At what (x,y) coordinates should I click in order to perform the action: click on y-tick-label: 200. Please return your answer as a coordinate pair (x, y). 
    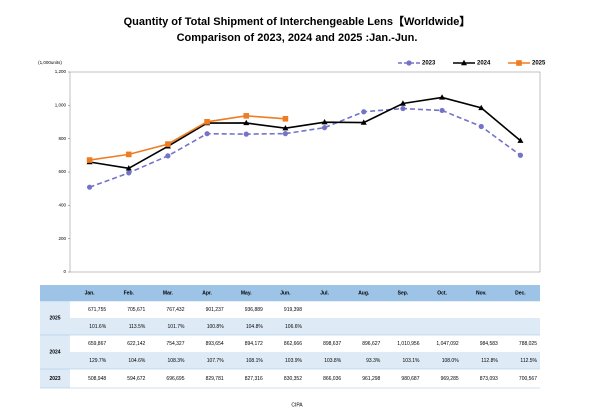
    Looking at the image, I should click on (62, 238).